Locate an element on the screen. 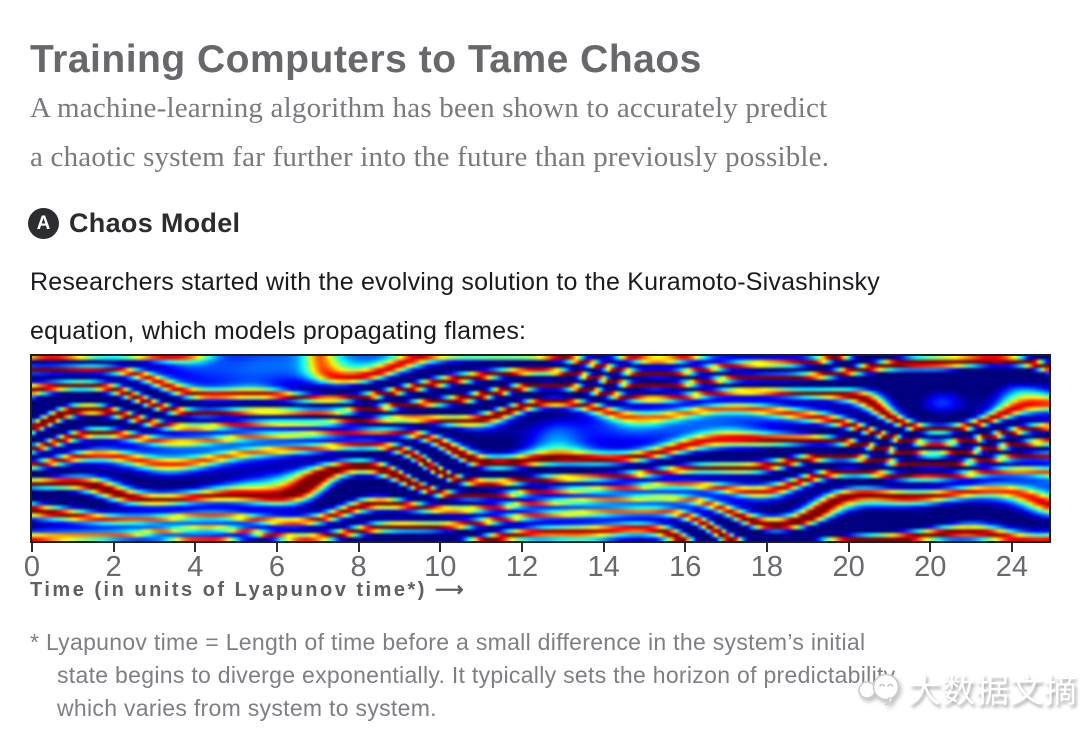  page-title: Training Computers to Tame Chaos is located at coordinates (366, 60).